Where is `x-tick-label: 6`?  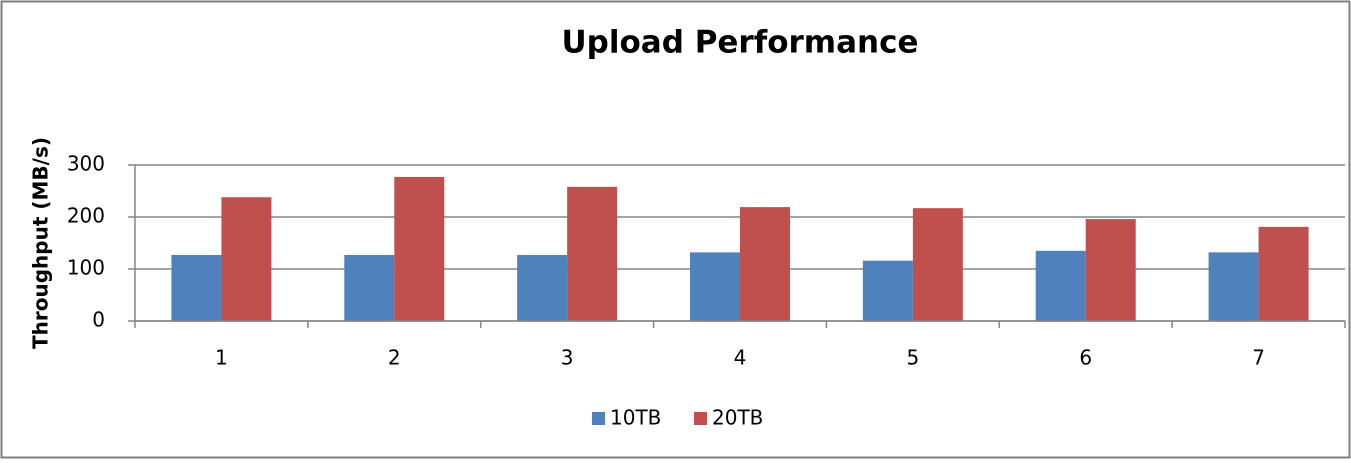
x-tick-label: 6 is located at coordinates (1085, 358).